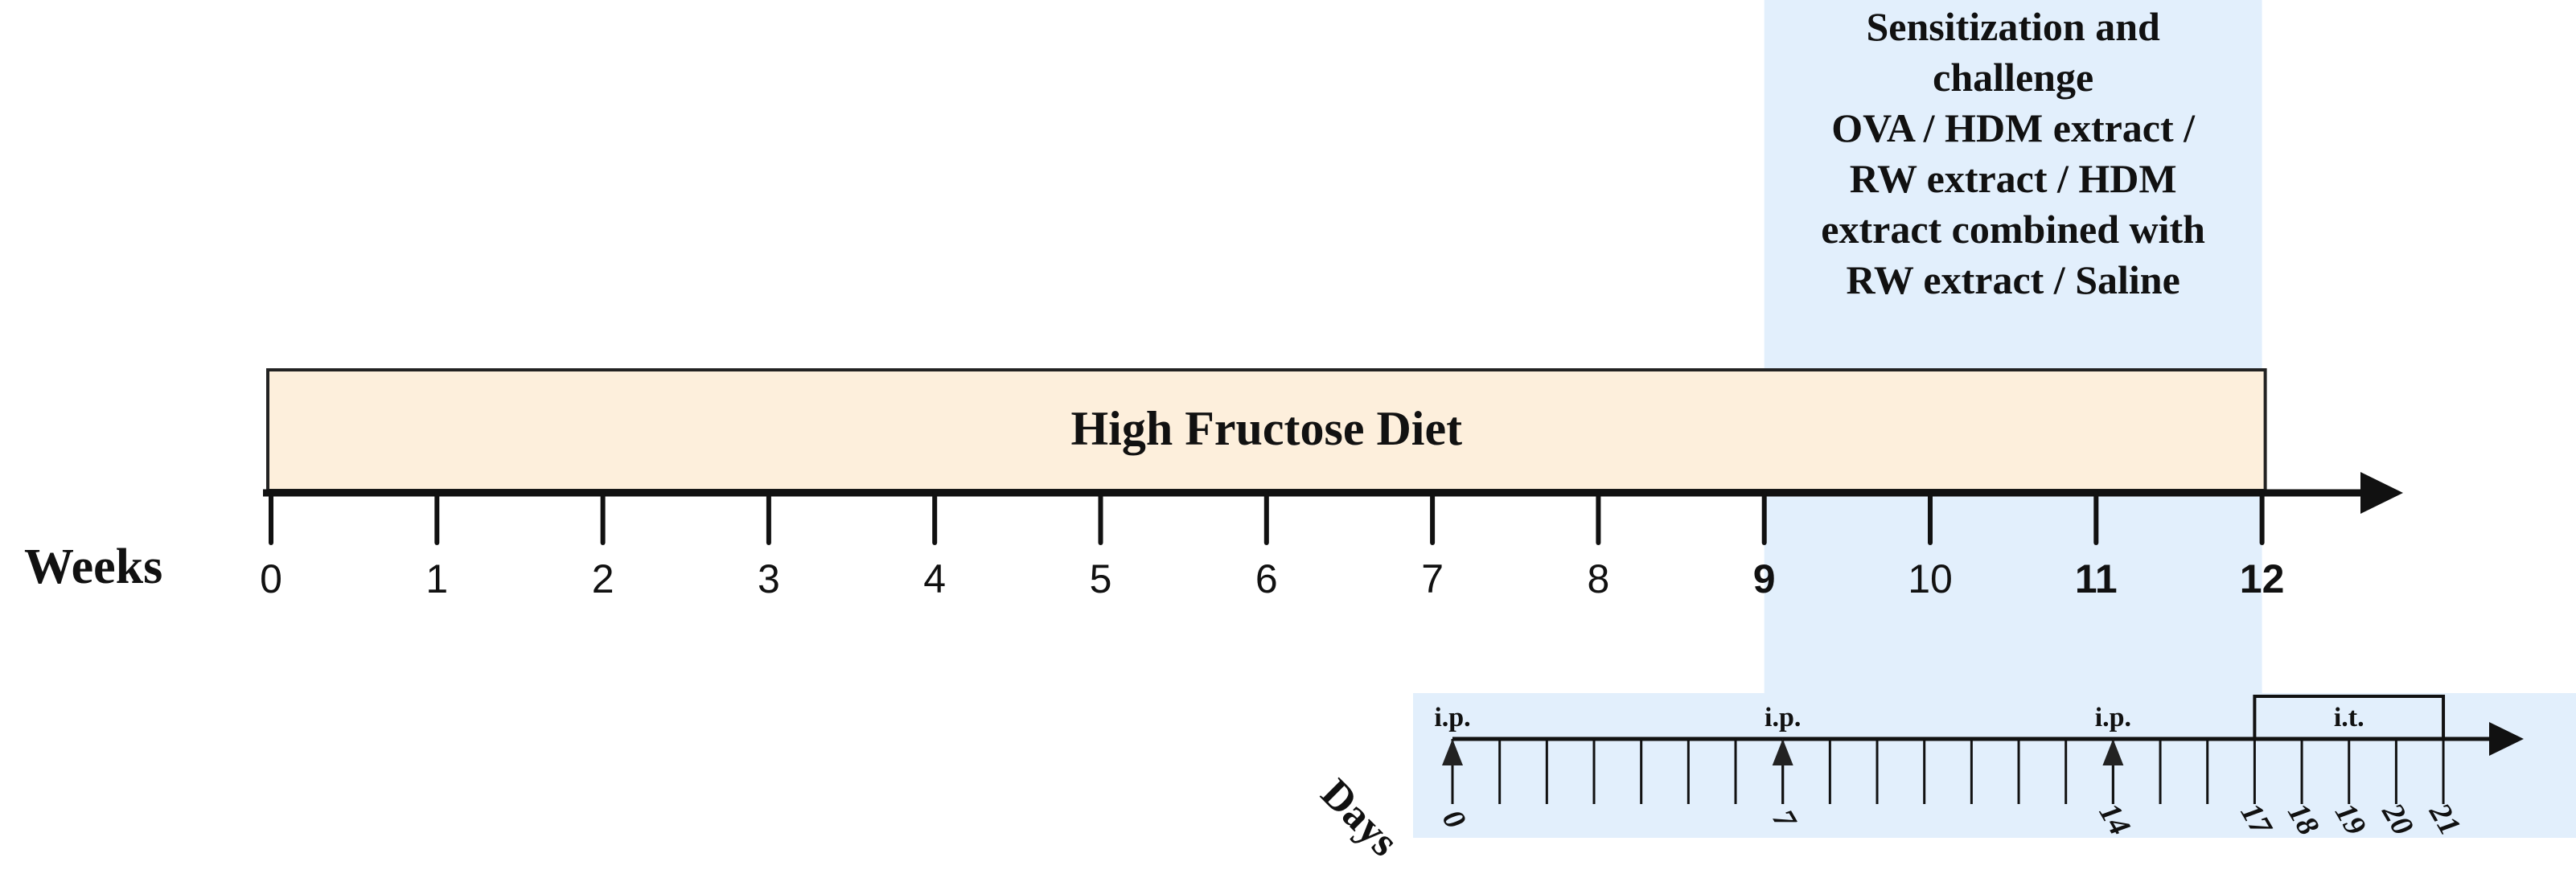 The image size is (2576, 874). What do you see at coordinates (2381, 493) in the screenshot?
I see `weeks-axis-arrowhead` at bounding box center [2381, 493].